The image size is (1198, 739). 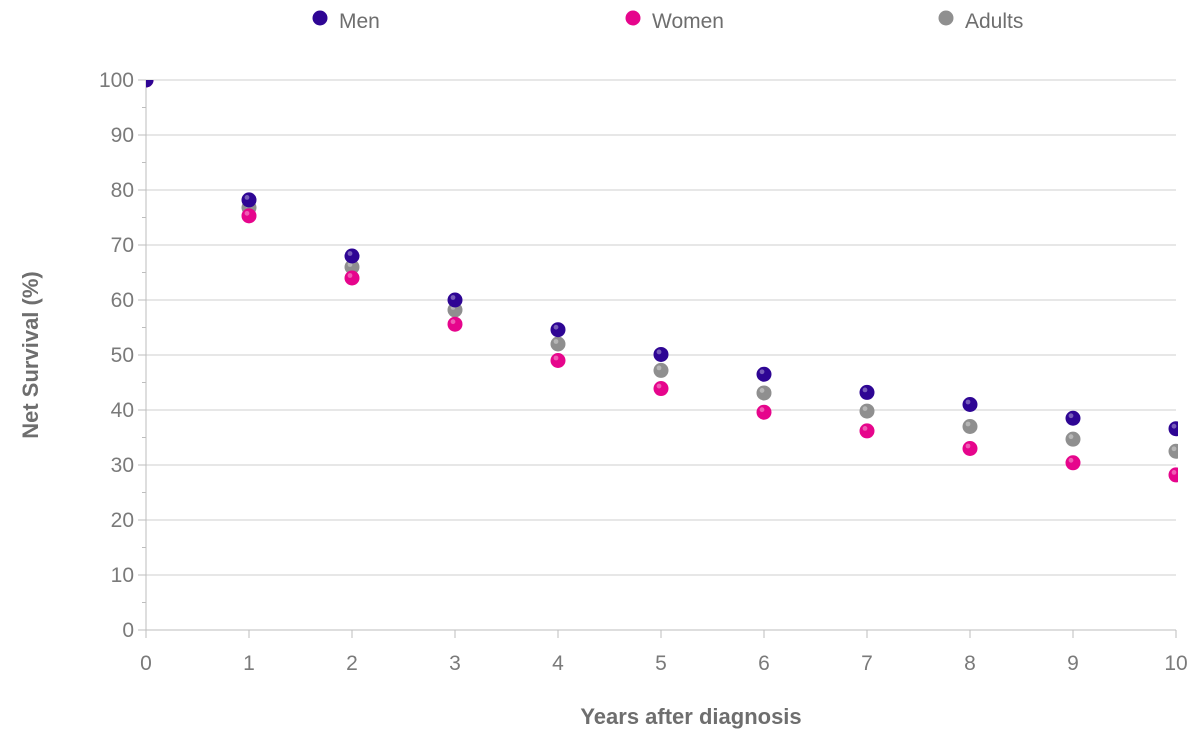 I want to click on legend: Men Women Adults, so click(x=667, y=21).